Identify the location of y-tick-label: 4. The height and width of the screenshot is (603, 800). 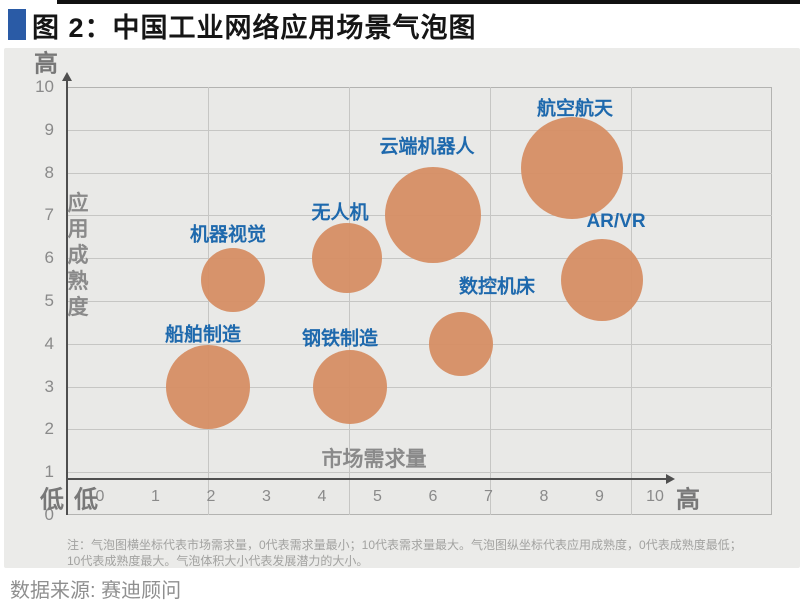
(49, 343).